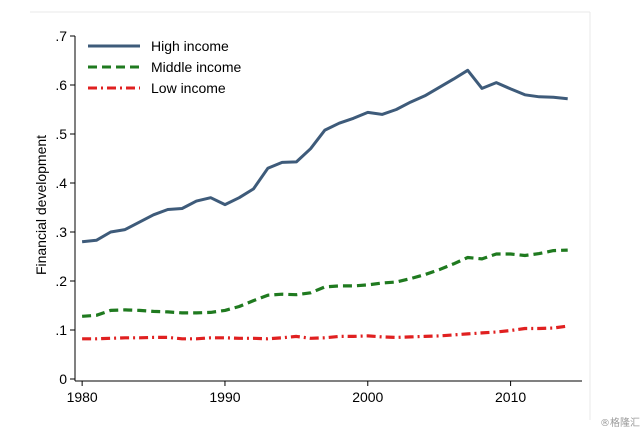  Describe the element at coordinates (61, 330) in the screenshot. I see `y-tick-label: .1` at that location.